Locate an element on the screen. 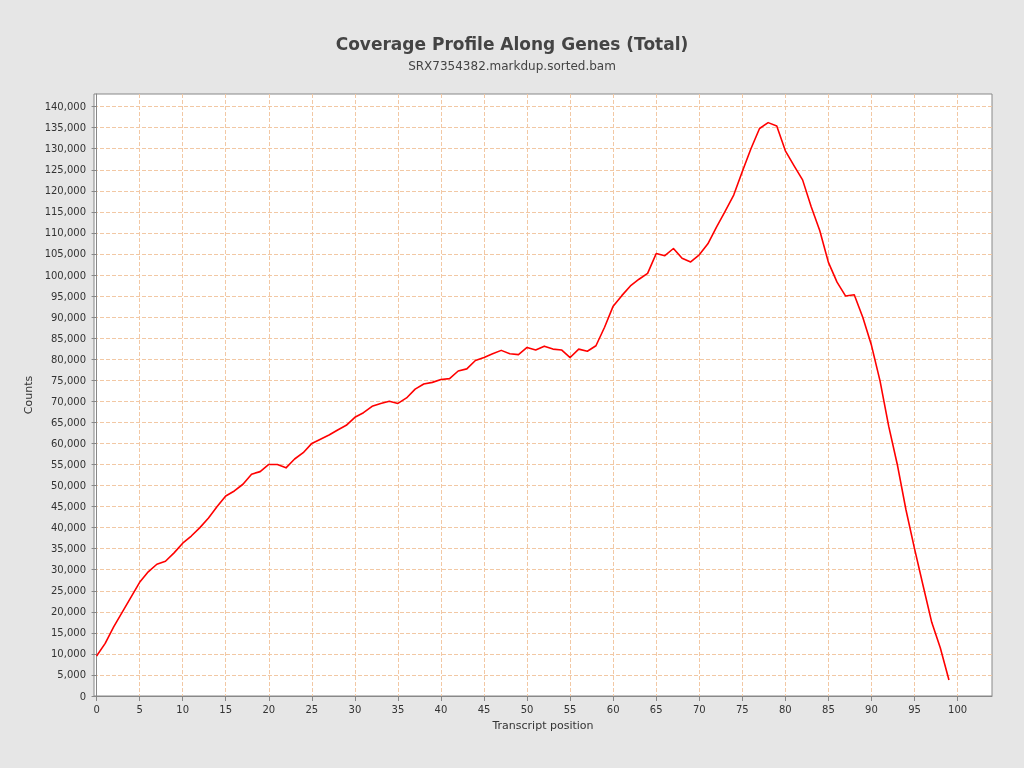  x-tick-label: 20 is located at coordinates (269, 709).